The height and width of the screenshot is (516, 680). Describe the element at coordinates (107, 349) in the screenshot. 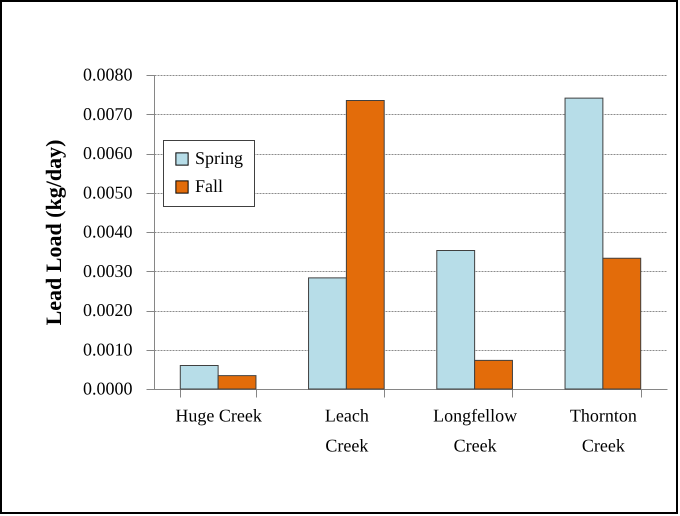

I see `y-tick-label: 0.0010` at that location.